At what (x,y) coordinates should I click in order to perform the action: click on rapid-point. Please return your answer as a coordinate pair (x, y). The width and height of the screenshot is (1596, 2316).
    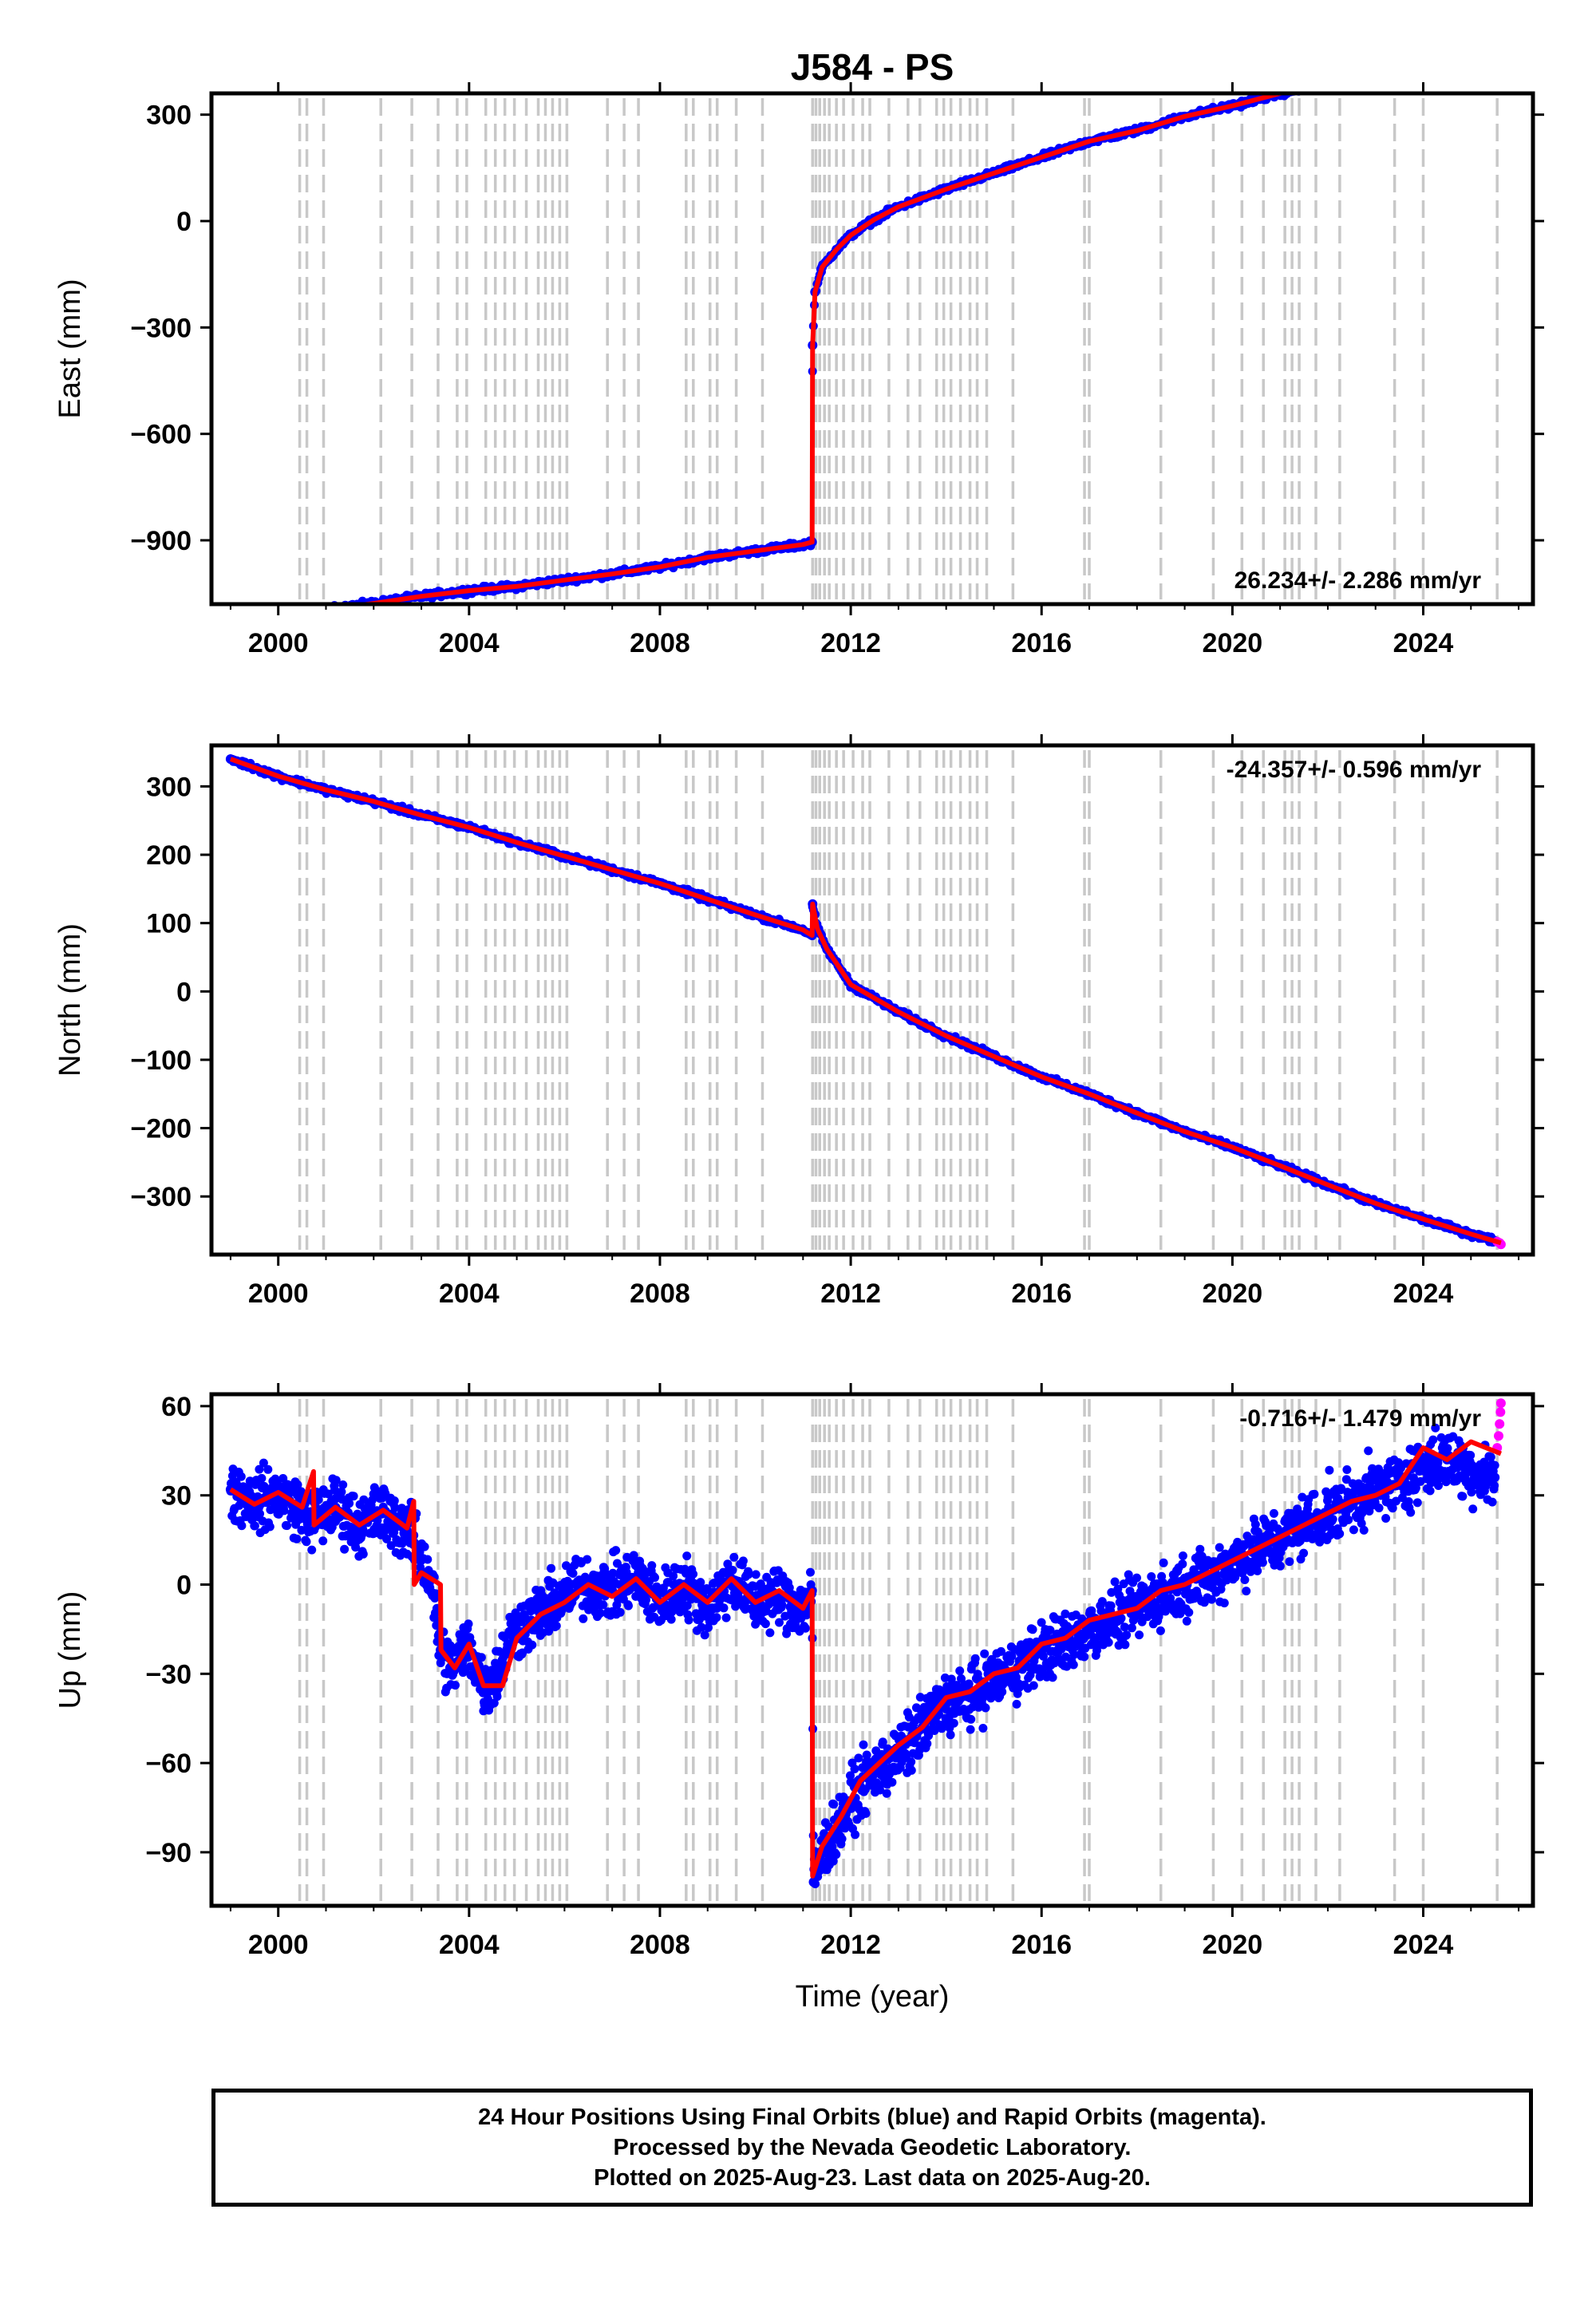
    Looking at the image, I should click on (1499, 47).